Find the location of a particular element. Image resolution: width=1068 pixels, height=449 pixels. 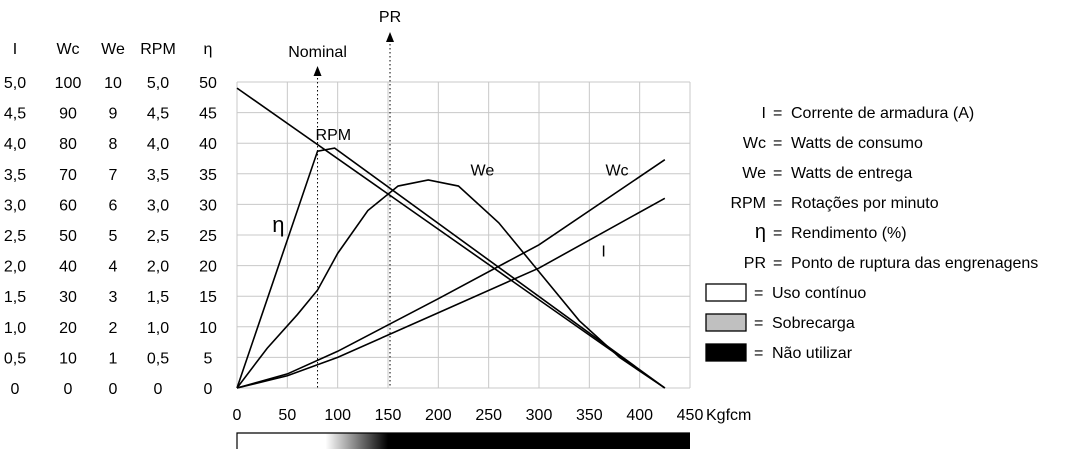

y-tick-label: 9 is located at coordinates (113, 114).